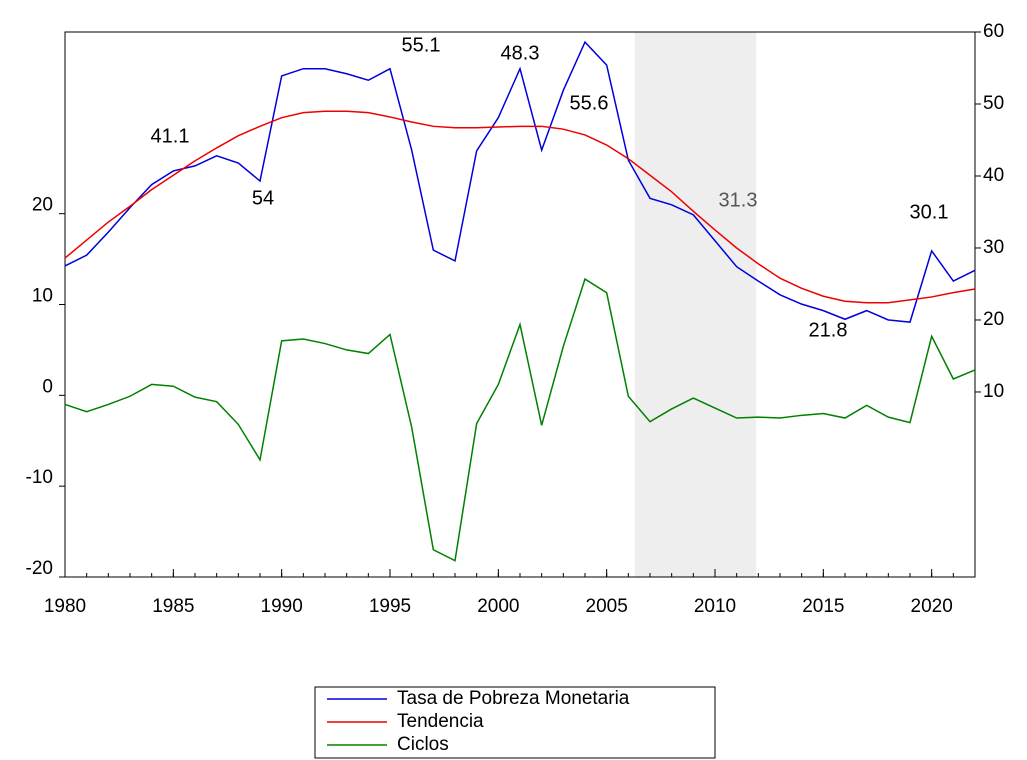  I want to click on annotation: 30.1, so click(929, 212).